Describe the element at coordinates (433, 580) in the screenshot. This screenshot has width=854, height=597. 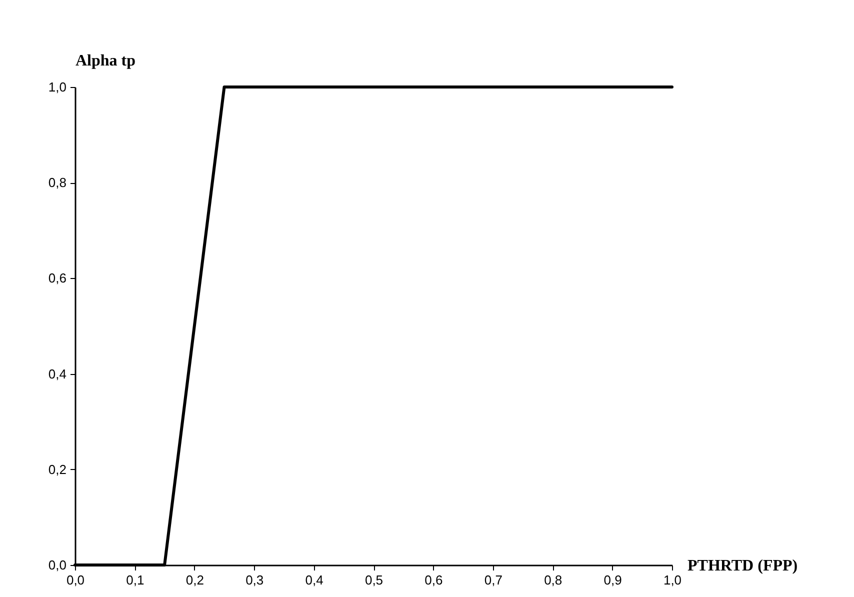
I see `x-tick-label: 0,6` at that location.